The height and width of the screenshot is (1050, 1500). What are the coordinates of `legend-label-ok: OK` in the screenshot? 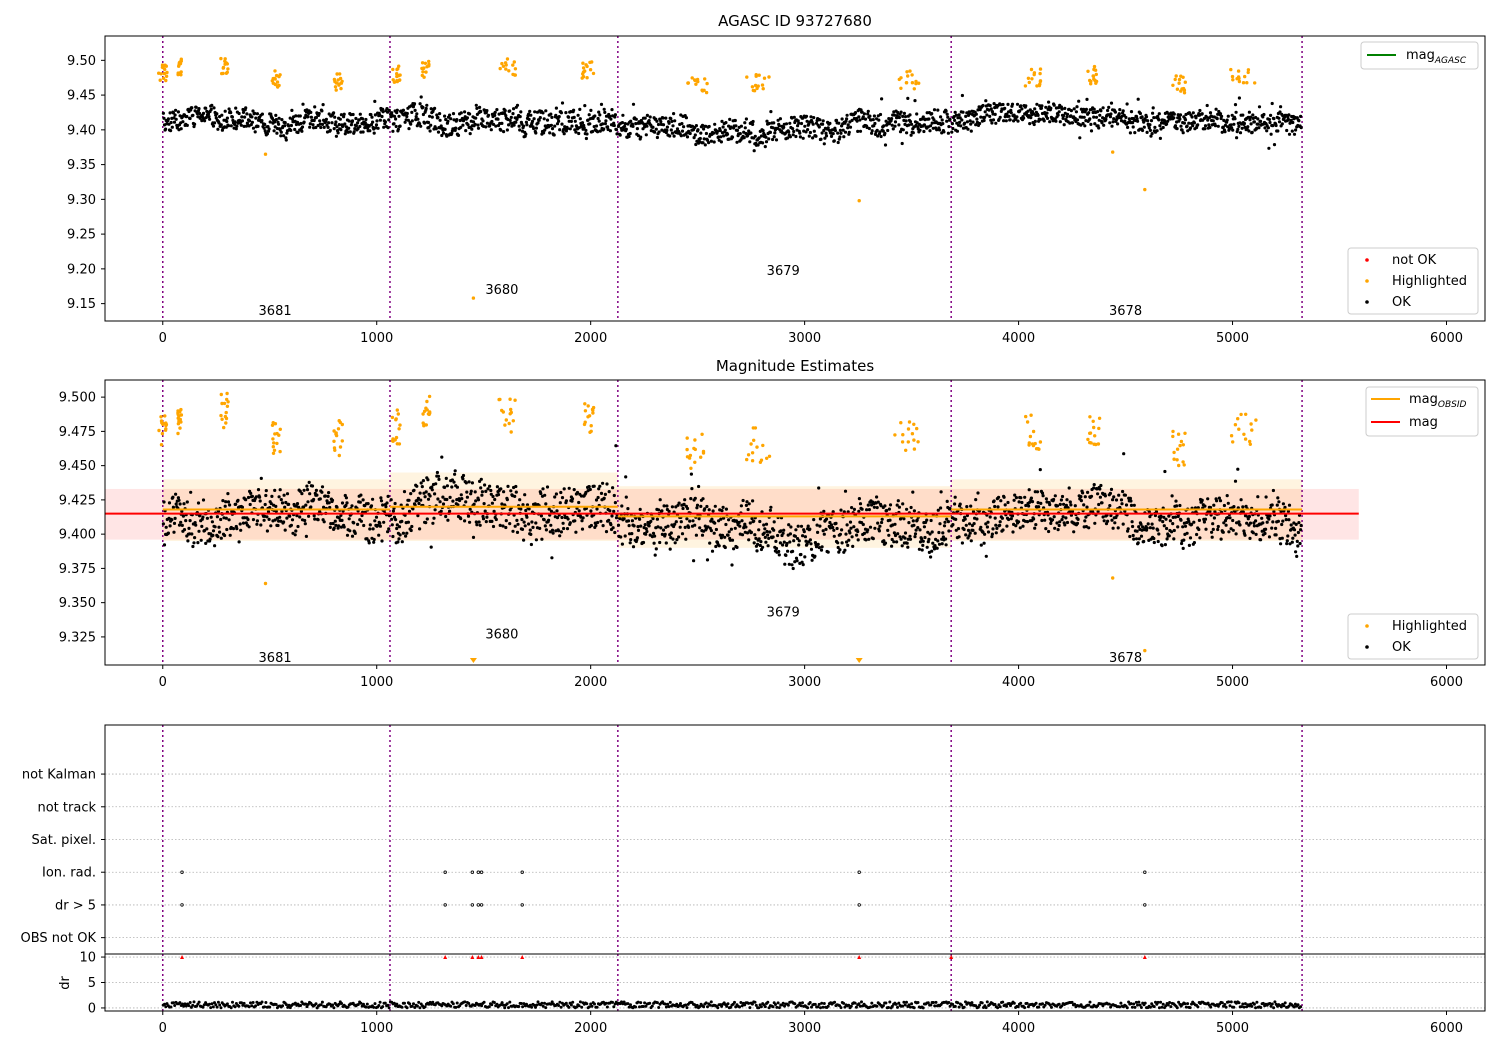 It's located at (1401, 302).